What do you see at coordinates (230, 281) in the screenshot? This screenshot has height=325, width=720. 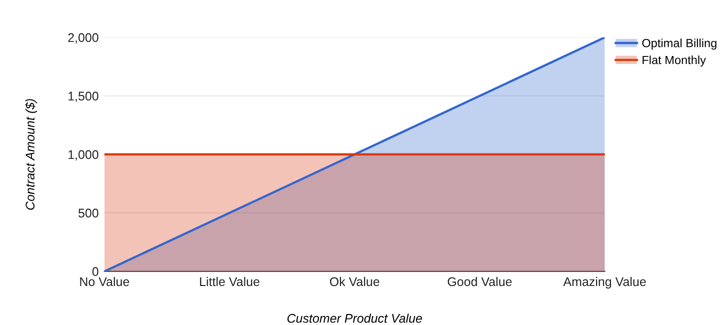 I see `x-tick-label: Little Value` at bounding box center [230, 281].